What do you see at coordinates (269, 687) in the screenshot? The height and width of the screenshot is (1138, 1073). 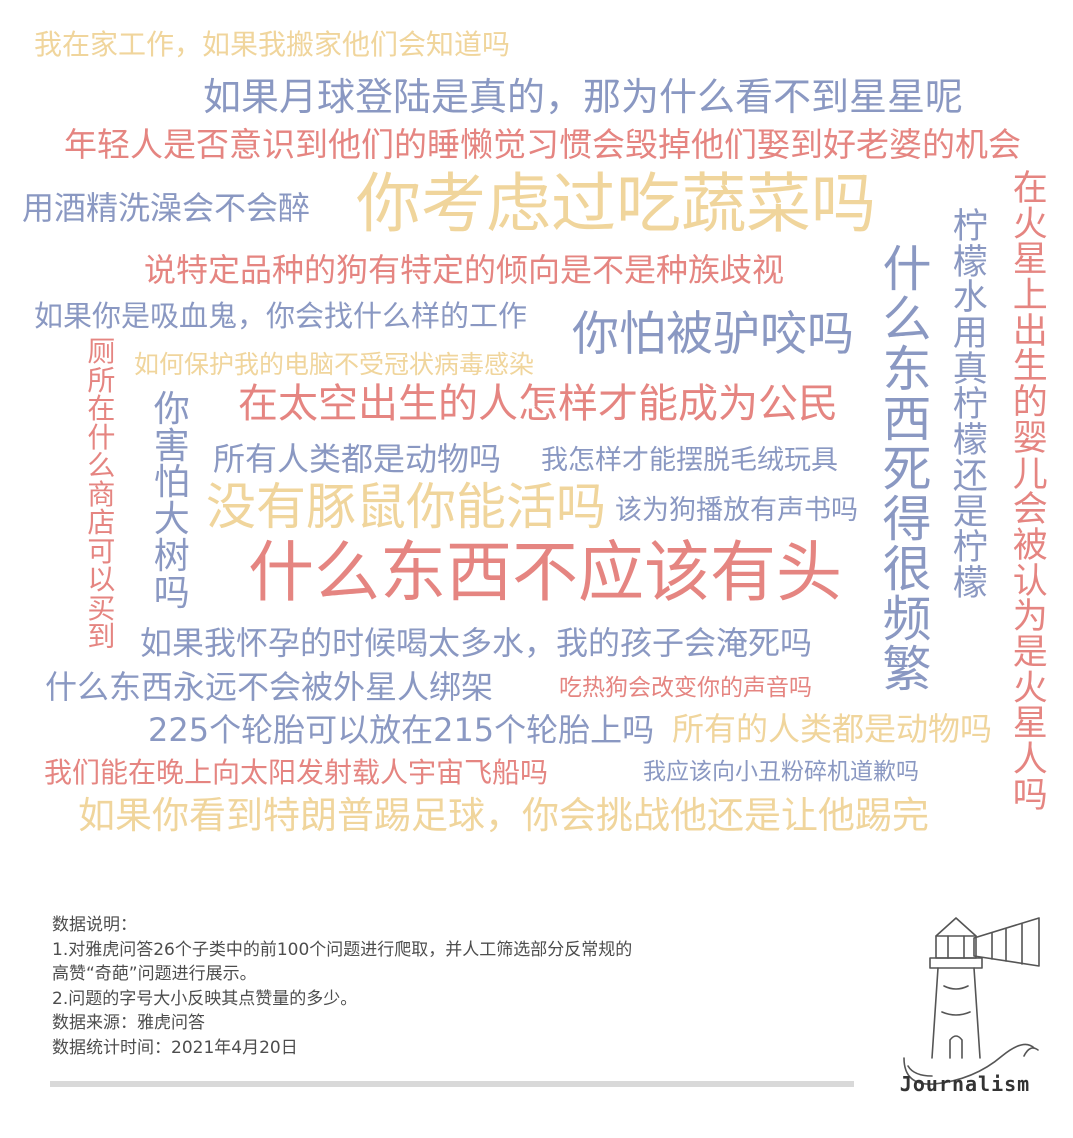 I see `cloud-question: 什么东西永远不会被外星人绑架` at bounding box center [269, 687].